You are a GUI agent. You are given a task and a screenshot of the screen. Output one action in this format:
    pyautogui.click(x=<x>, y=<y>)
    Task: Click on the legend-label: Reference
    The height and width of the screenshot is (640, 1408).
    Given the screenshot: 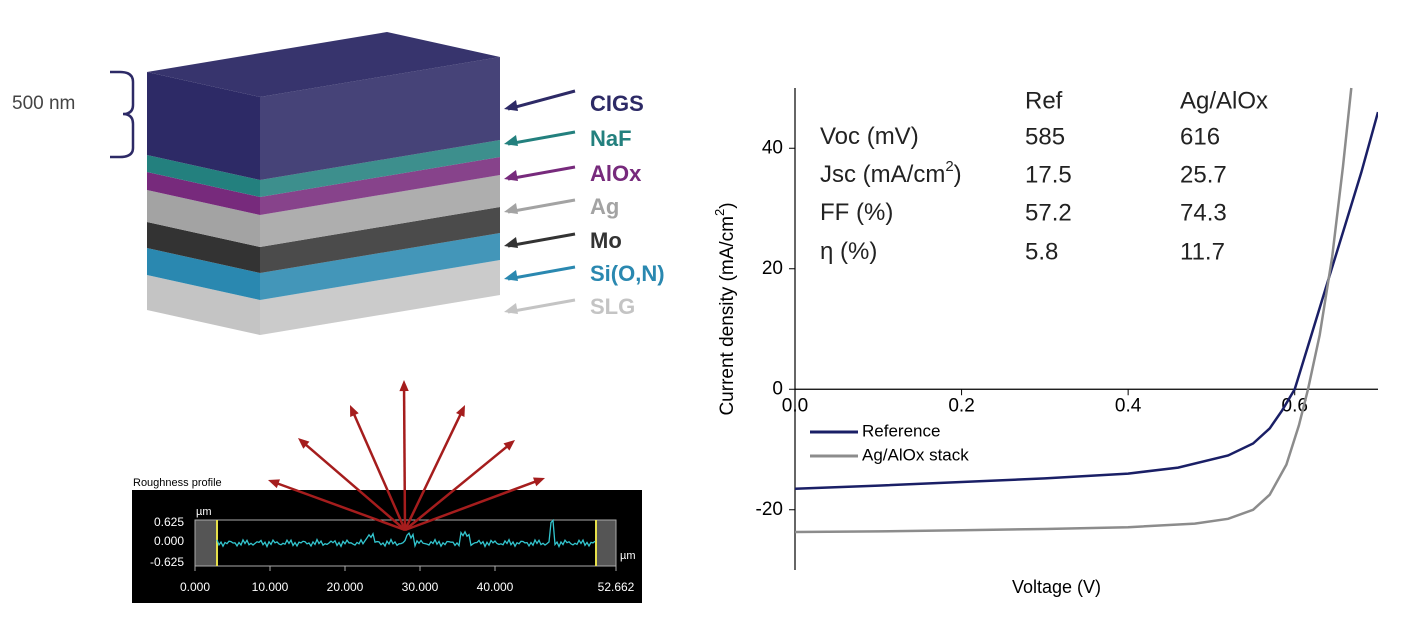 What is the action you would take?
    pyautogui.click(x=901, y=430)
    